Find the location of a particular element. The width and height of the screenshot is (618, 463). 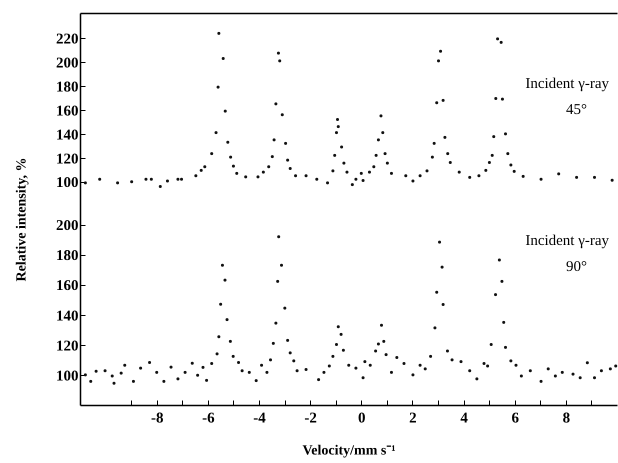

x-tick-label: -6 is located at coordinates (209, 418).